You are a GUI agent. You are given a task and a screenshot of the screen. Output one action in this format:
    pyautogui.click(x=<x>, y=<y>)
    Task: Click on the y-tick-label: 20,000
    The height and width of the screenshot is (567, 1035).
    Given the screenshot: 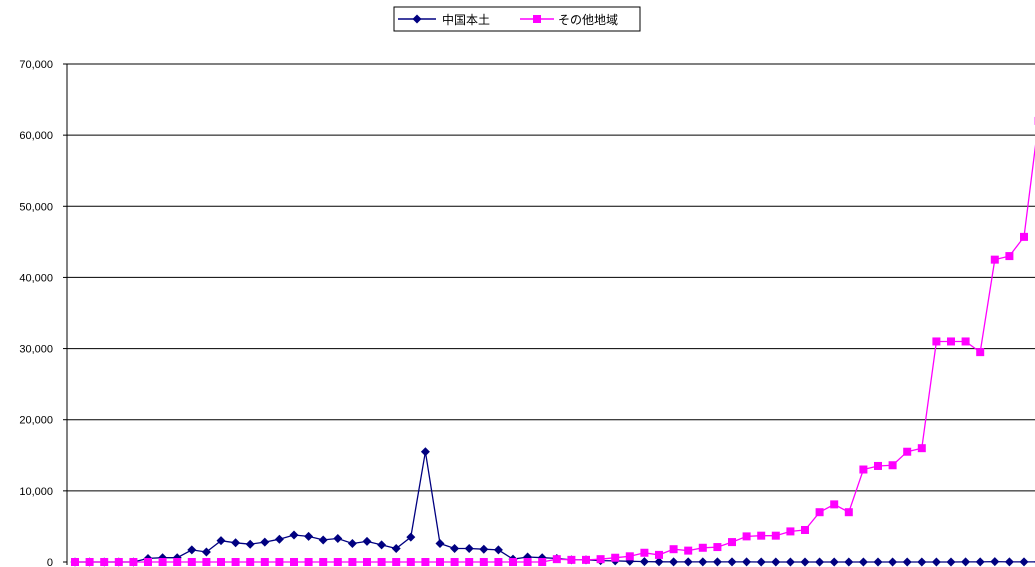 What is the action you would take?
    pyautogui.click(x=36, y=421)
    